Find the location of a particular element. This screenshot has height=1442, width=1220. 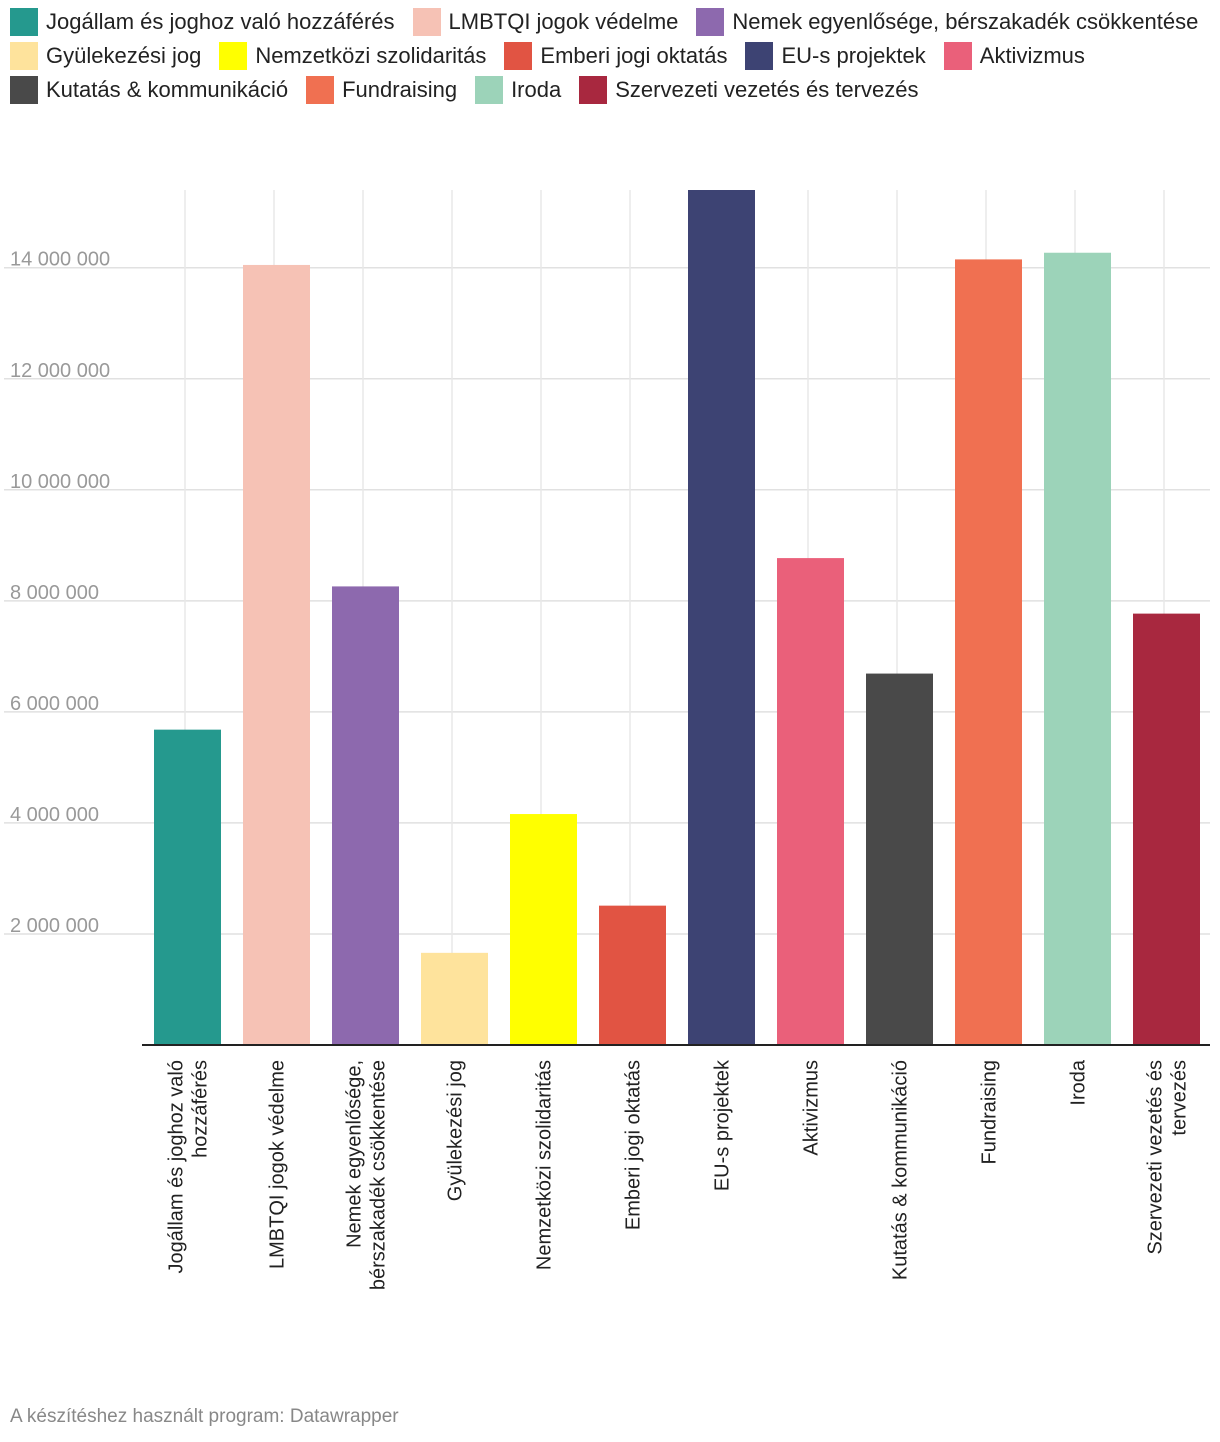

legend-item: LMBTQI jogok védelme is located at coordinates (545, 22).